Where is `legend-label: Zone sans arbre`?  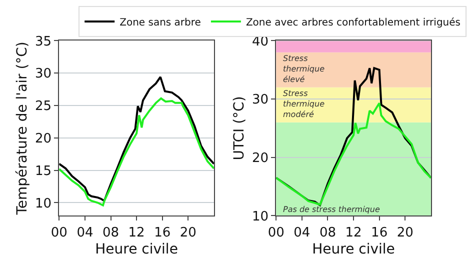 legend-label: Zone sans arbre is located at coordinates (160, 22).